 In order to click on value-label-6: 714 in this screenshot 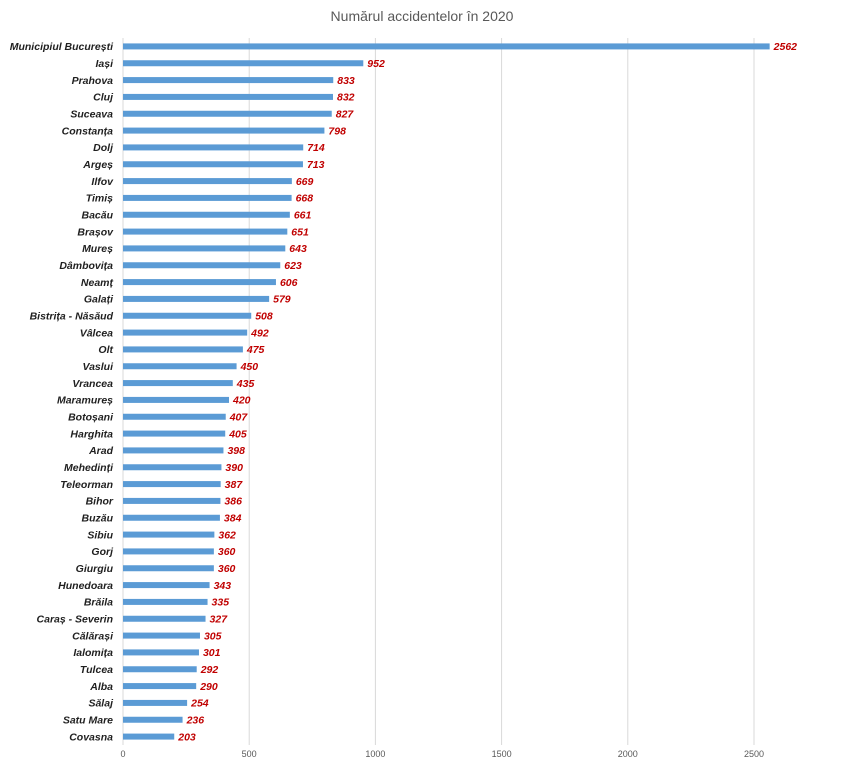, I will do `click(316, 148)`.